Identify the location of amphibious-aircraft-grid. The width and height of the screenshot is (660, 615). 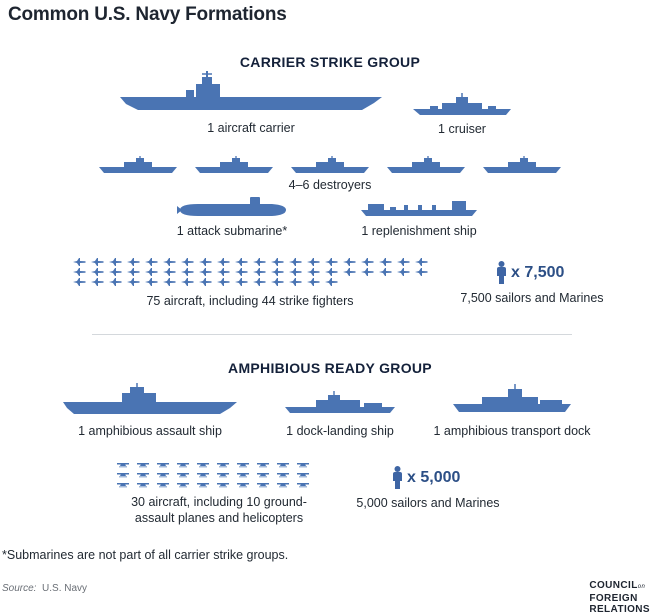
(213, 475).